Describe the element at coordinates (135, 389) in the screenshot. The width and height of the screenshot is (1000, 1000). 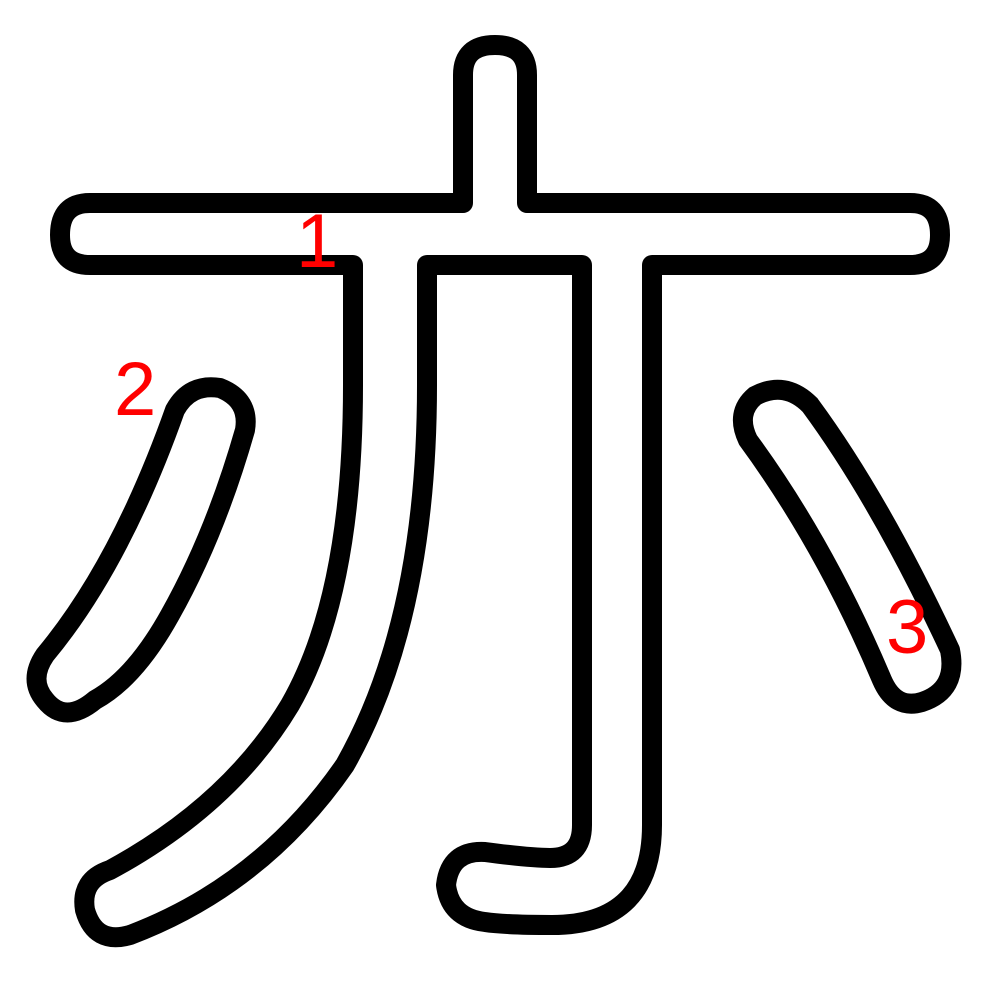
I see `stroke-number-2: 2` at that location.